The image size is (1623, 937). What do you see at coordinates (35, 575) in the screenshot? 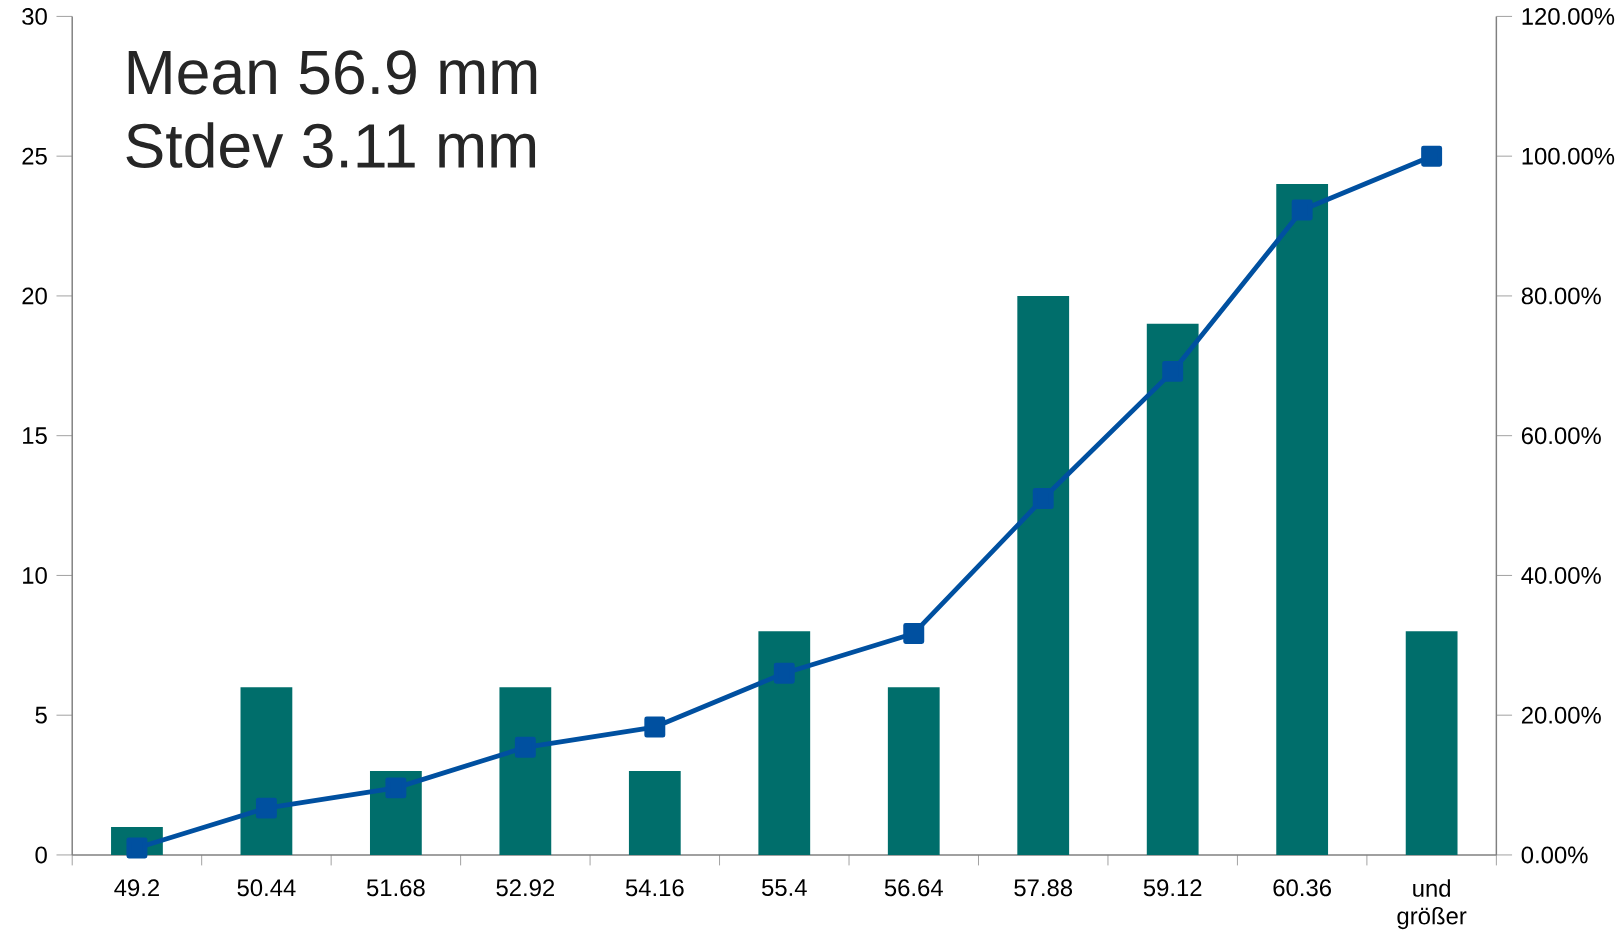
I see `y-tick-label: 10` at bounding box center [35, 575].